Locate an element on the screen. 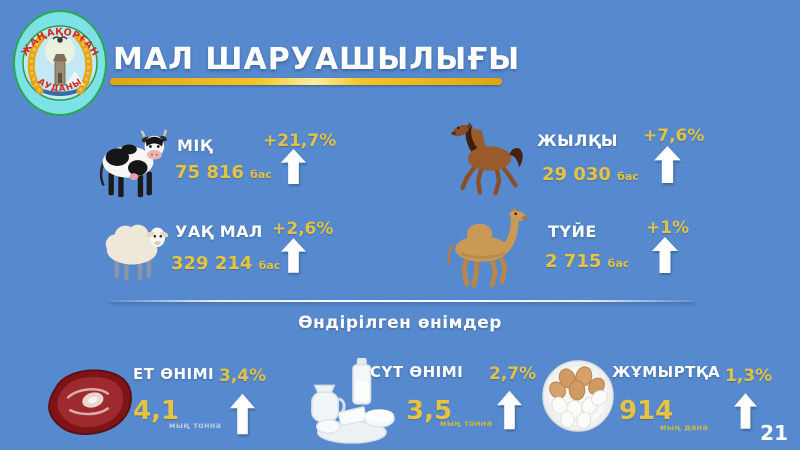  product-value: 3,5 is located at coordinates (429, 411).